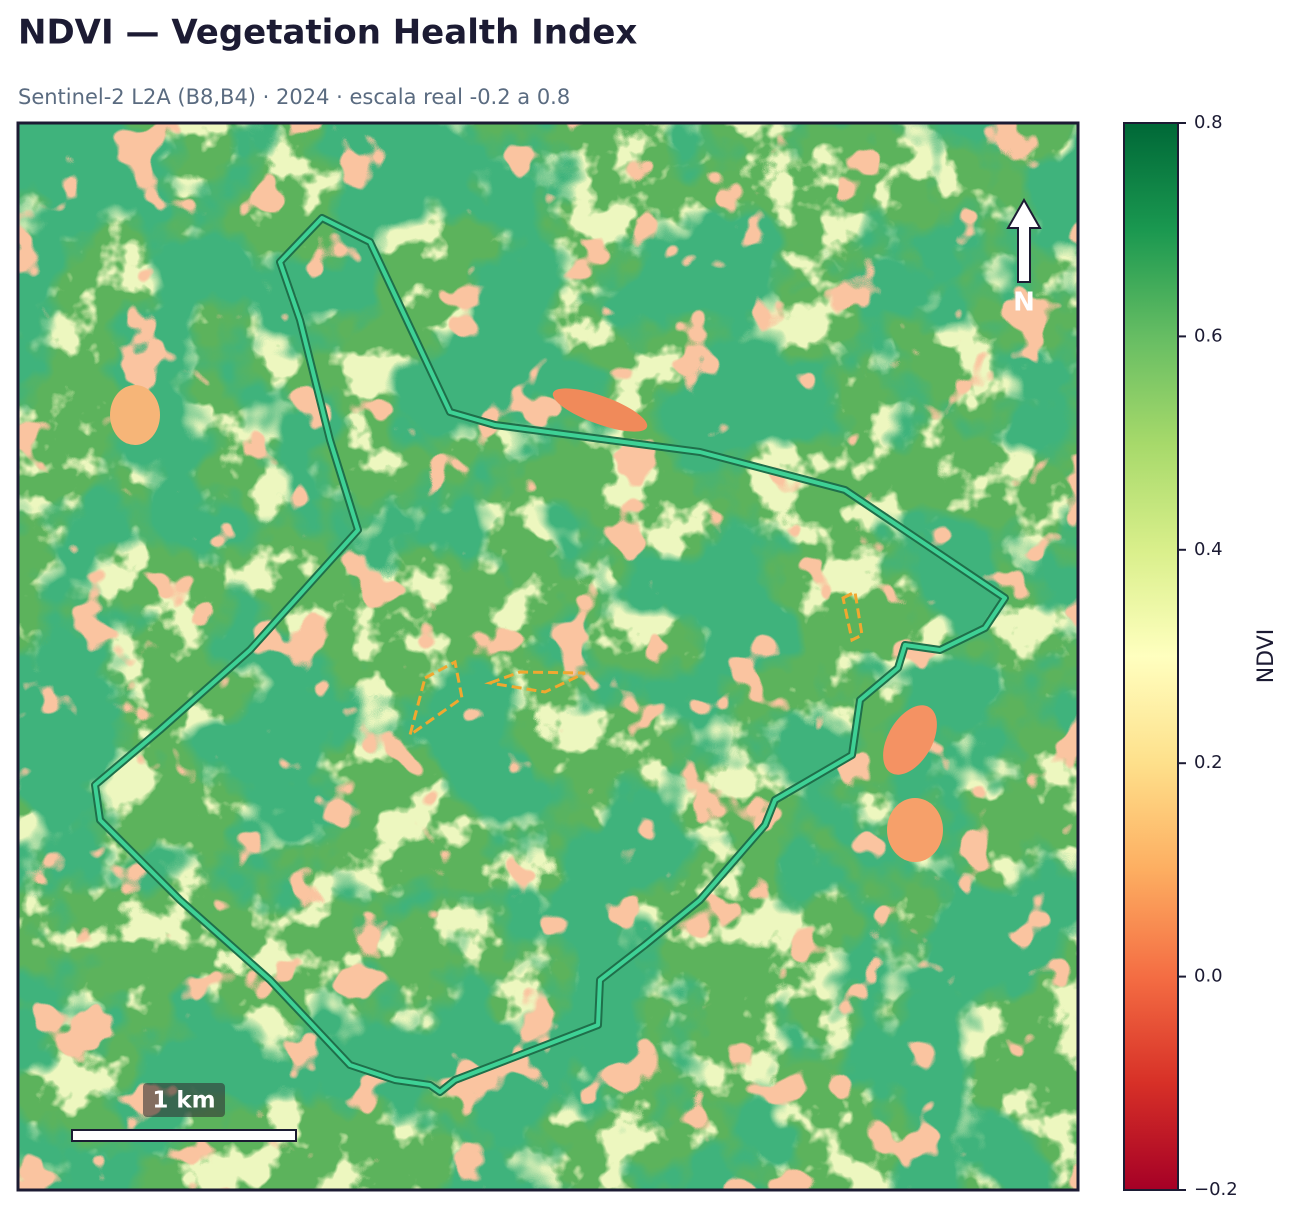  What do you see at coordinates (1208, 656) in the screenshot?
I see `colorbar-ticks: −0.2 0.0 0.2 0.4 0.6 0.8` at bounding box center [1208, 656].